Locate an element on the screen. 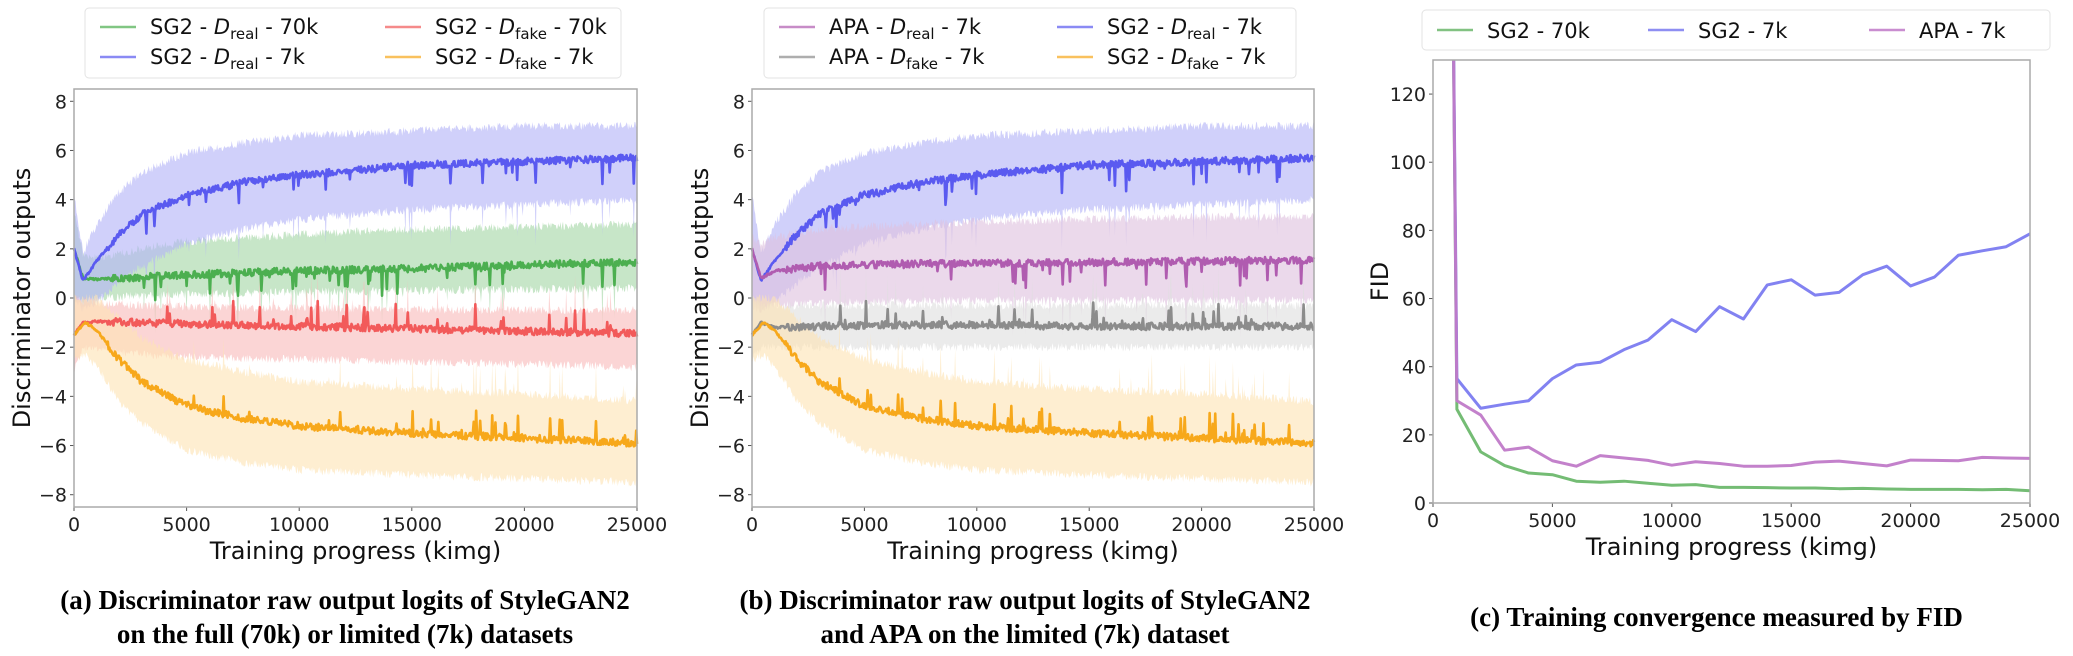 The image size is (2073, 656). legend-label: SG2 - Dreal - 70k is located at coordinates (234, 29).